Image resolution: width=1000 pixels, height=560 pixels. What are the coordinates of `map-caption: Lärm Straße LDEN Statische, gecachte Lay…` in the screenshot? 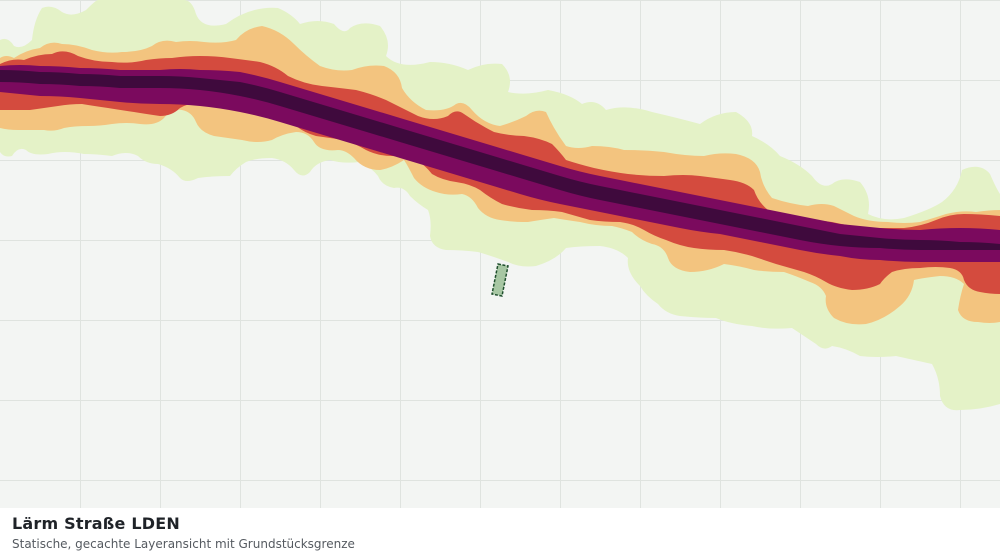 It's located at (500, 534).